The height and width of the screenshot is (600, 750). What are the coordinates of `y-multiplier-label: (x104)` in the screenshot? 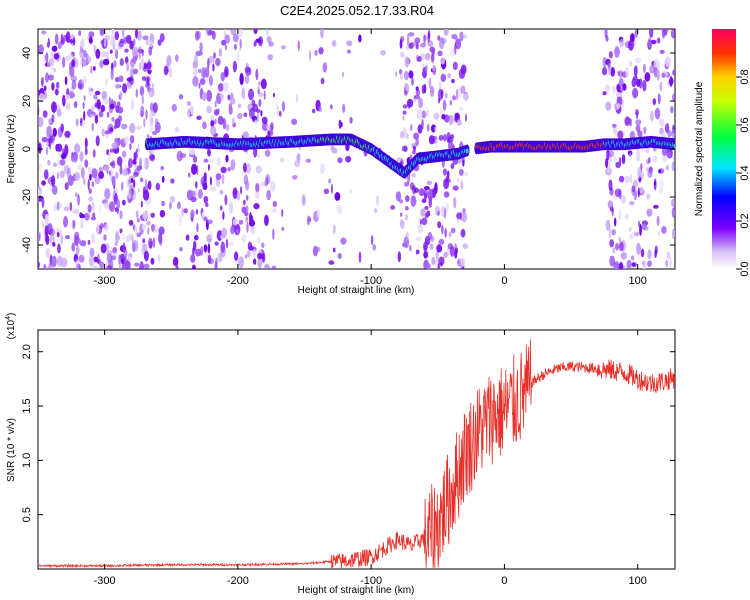 It's located at (11, 326).